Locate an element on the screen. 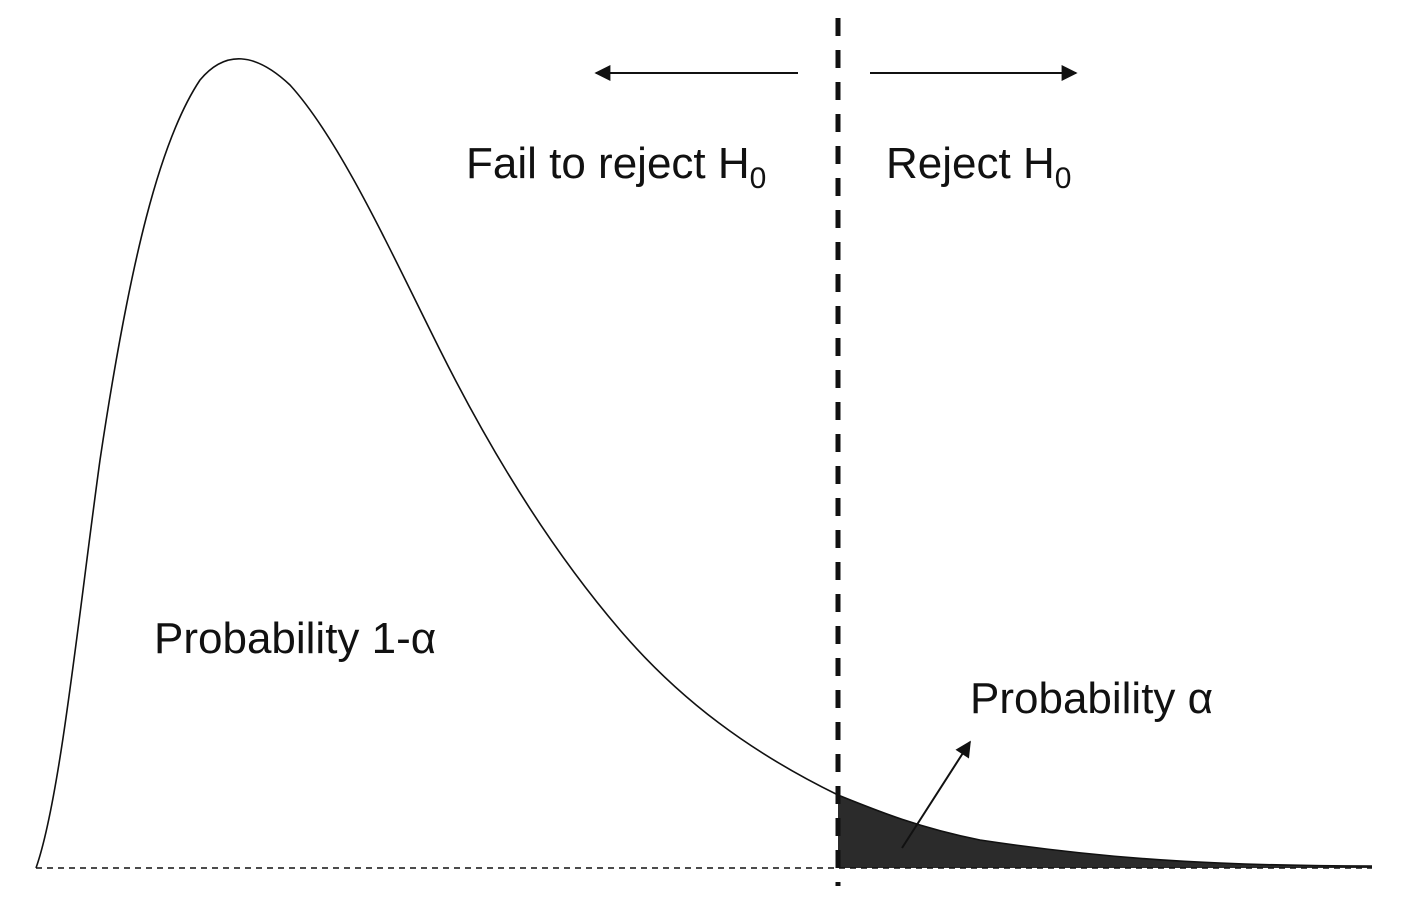 The height and width of the screenshot is (905, 1406). reject-label: Reject H0 is located at coordinates (978, 167).